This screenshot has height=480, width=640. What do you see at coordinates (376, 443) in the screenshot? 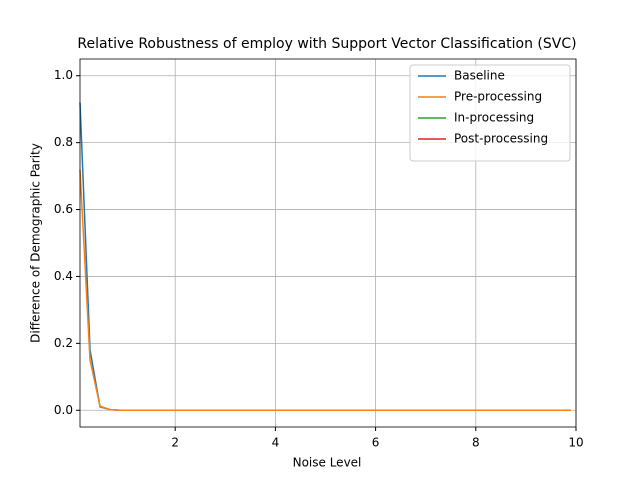
I see `x-tick-label: 6` at bounding box center [376, 443].